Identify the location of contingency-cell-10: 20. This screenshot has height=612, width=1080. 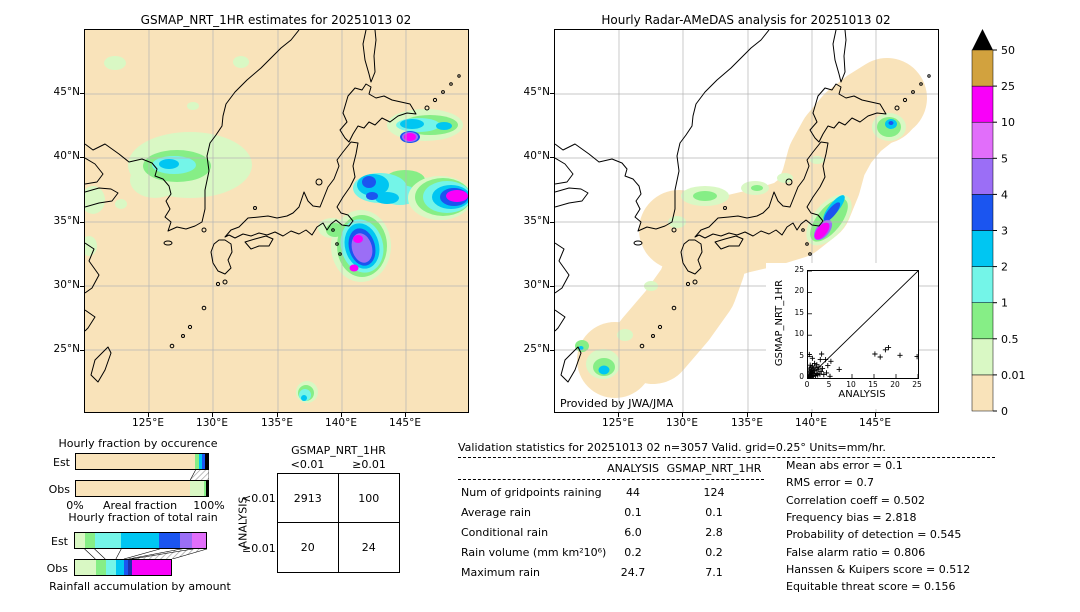
(308, 547).